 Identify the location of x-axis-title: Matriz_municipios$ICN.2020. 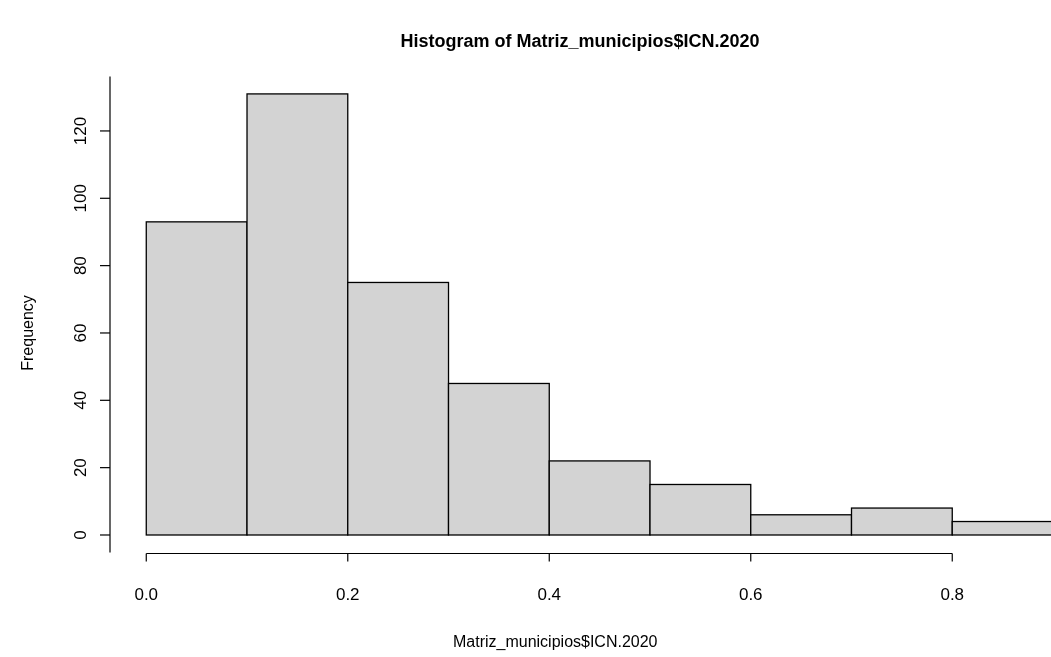
(555, 642).